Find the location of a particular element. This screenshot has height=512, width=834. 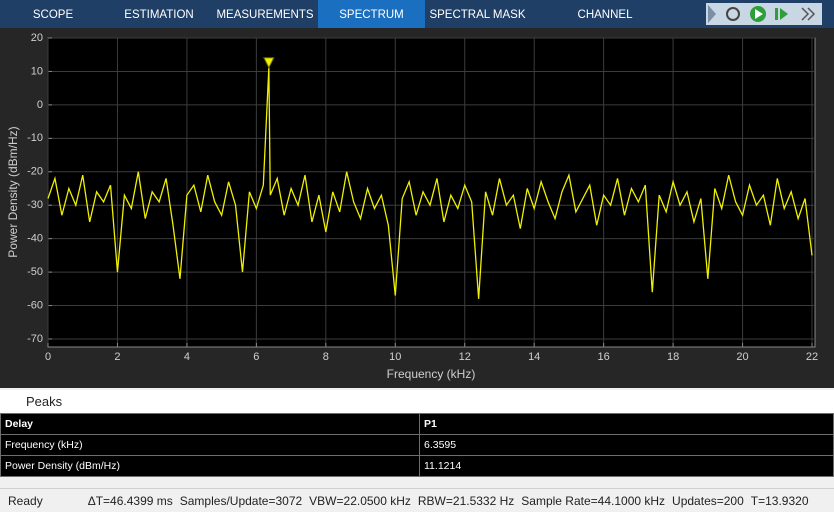

status-item: RBW=21.5332 Hz is located at coordinates (466, 501).